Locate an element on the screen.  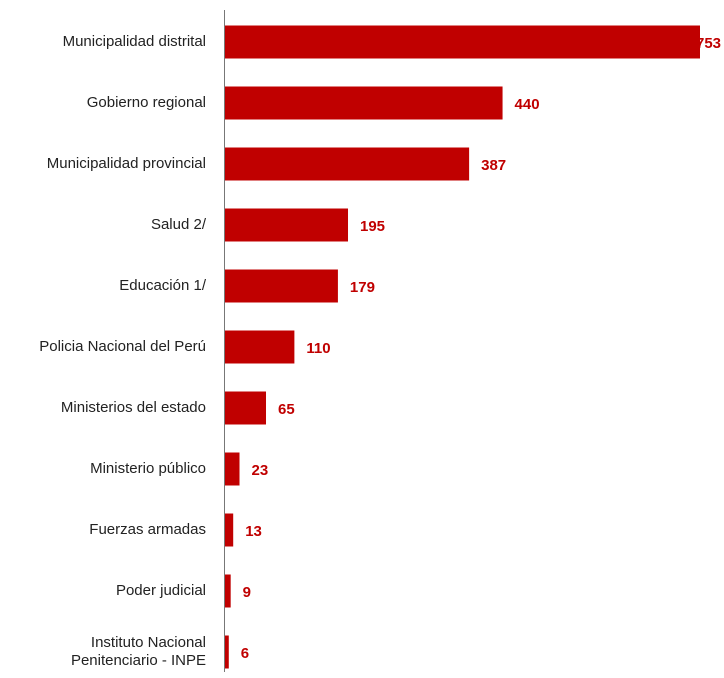
category-label: Fuerzas armadas is located at coordinates (147, 529).